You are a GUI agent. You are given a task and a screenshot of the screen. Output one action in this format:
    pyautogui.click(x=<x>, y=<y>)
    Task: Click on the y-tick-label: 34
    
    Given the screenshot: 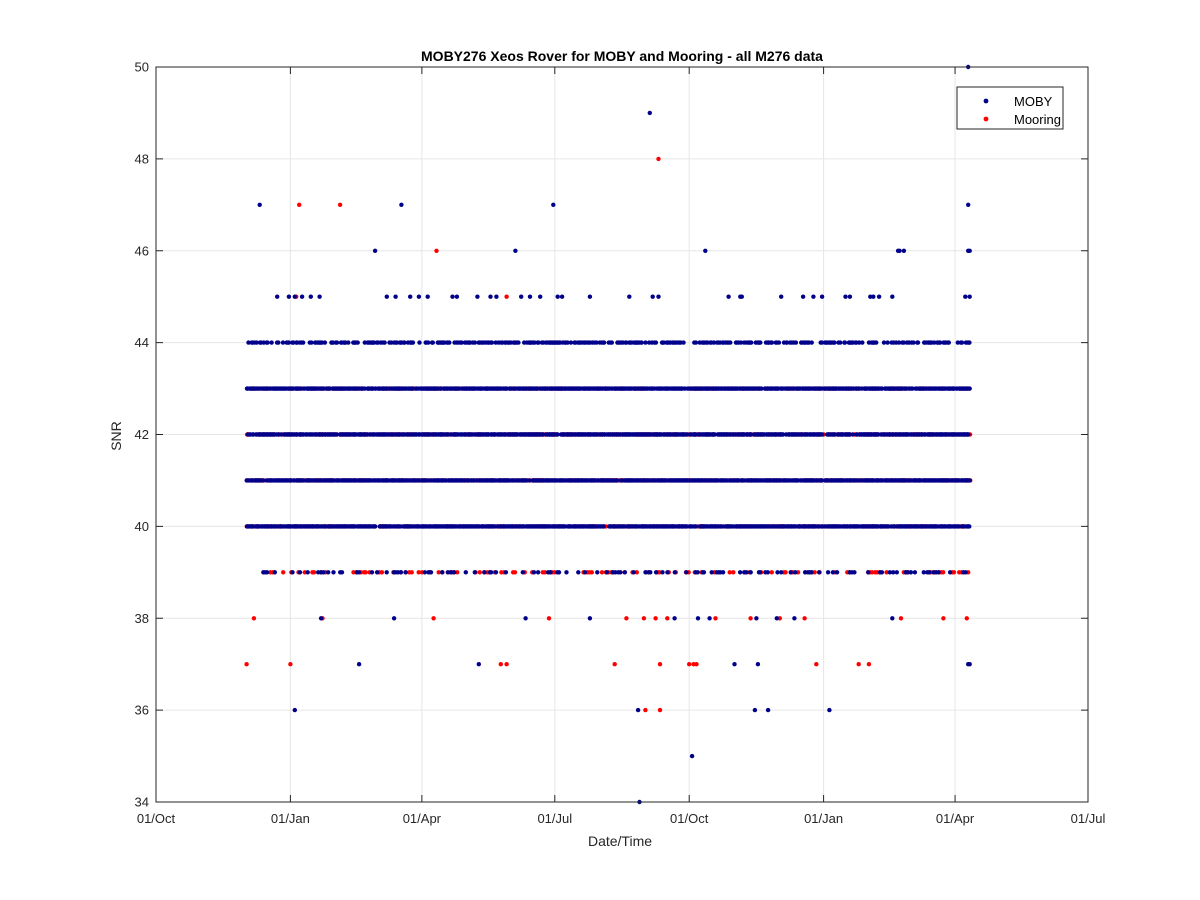 What is the action you would take?
    pyautogui.click(x=142, y=802)
    